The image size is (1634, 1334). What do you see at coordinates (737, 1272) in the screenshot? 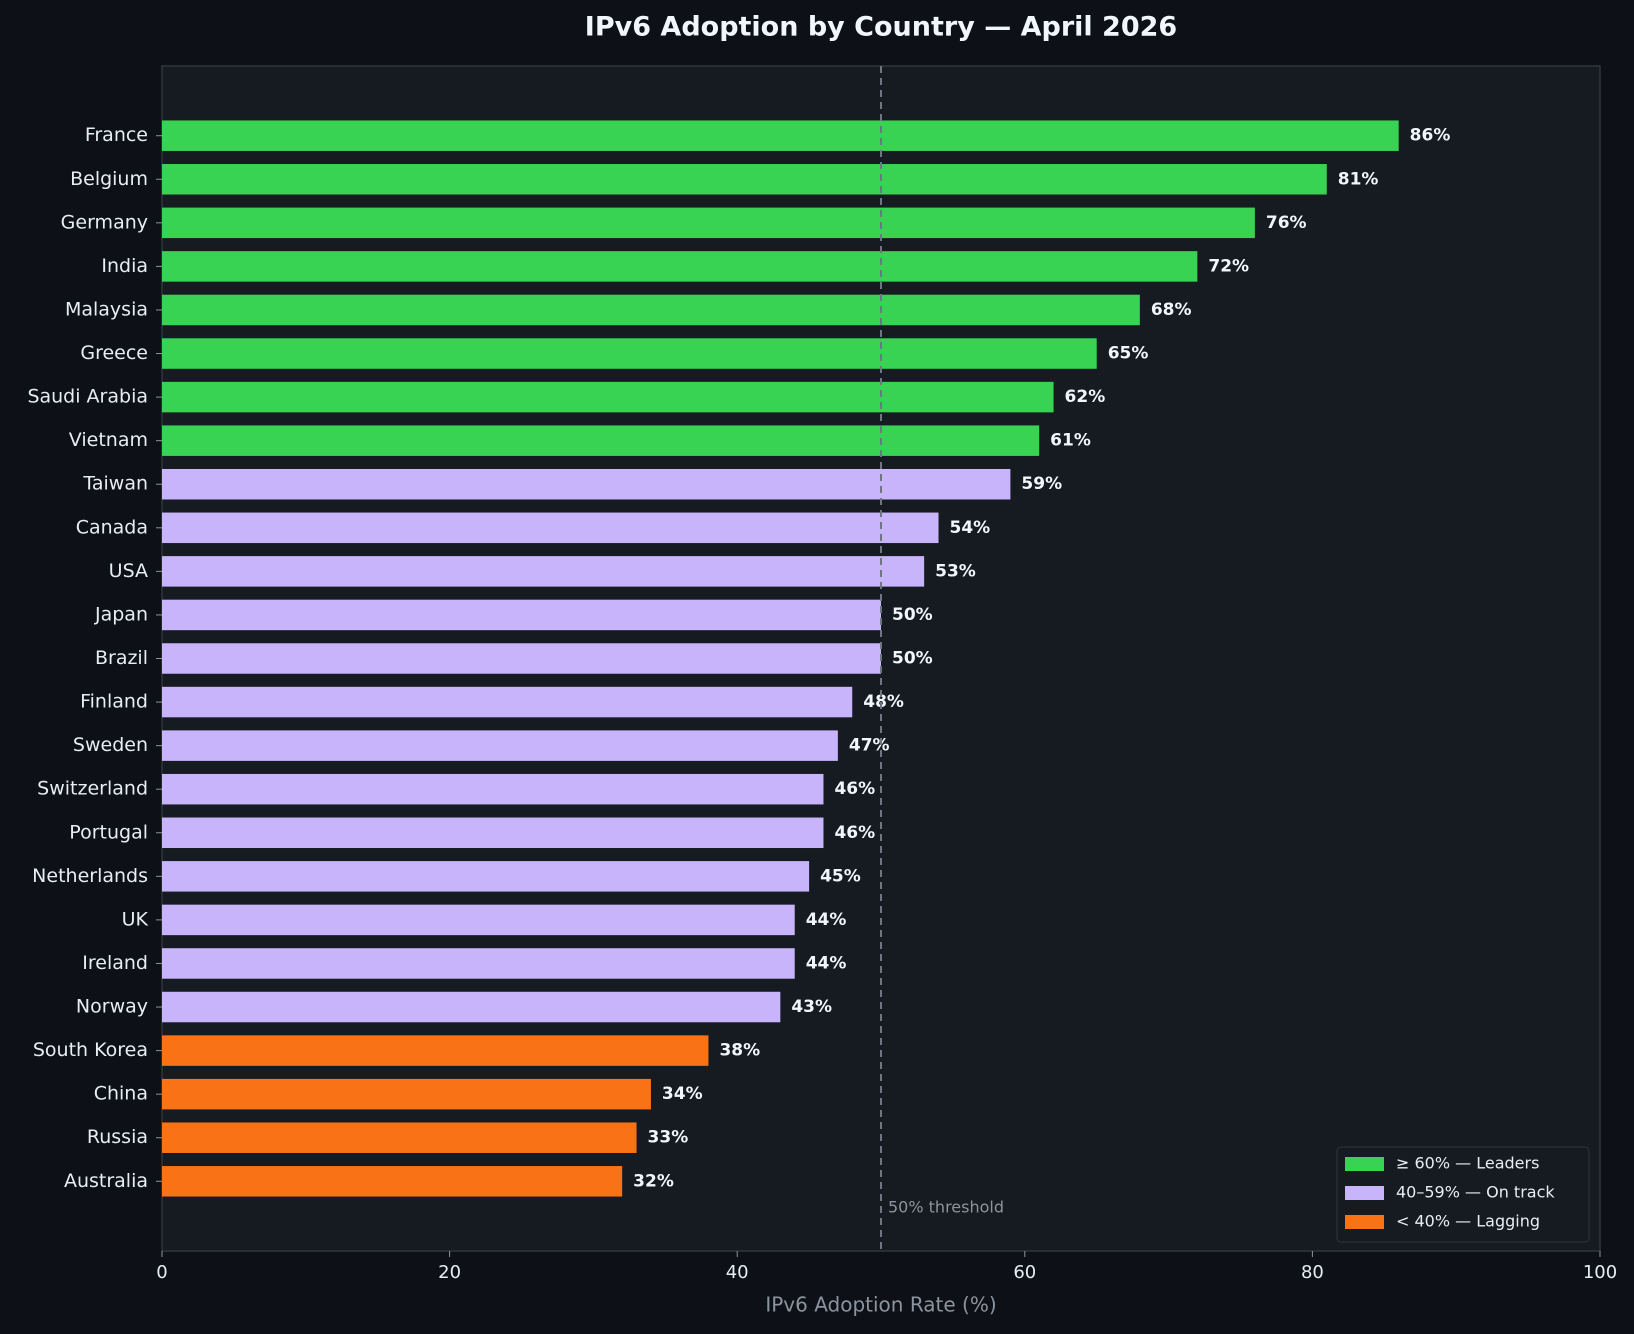
I see `x-tick-label: 40` at bounding box center [737, 1272].